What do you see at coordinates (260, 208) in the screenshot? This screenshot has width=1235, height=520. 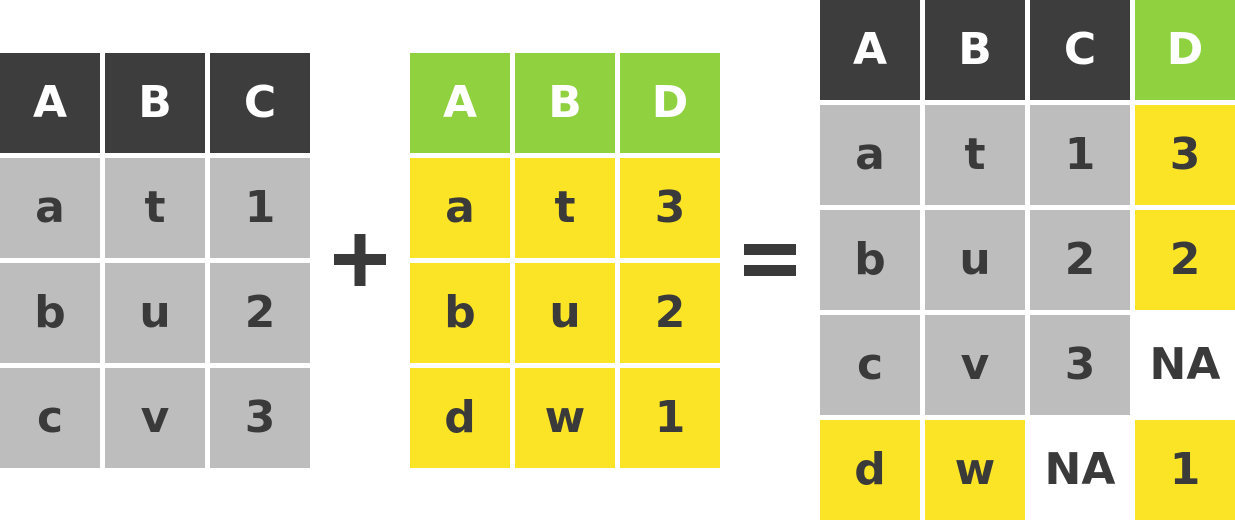 I see `left-cell: 1` at bounding box center [260, 208].